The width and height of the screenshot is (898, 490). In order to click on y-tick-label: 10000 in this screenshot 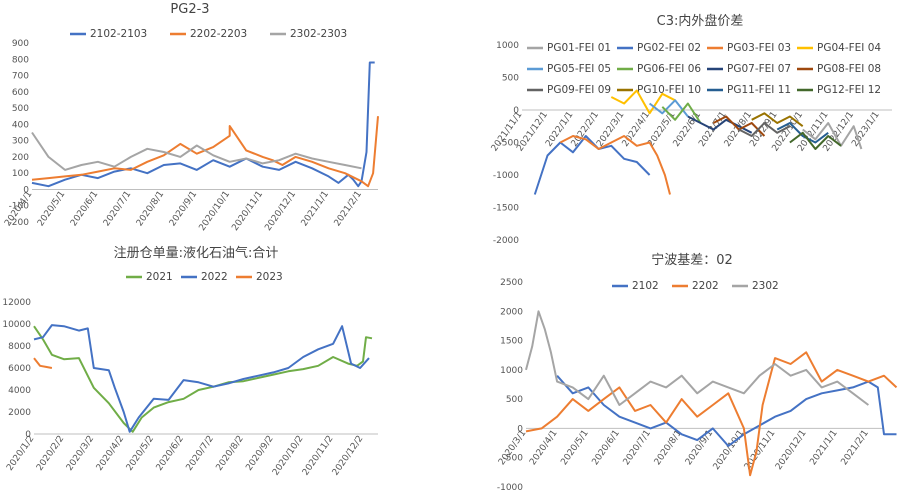, I will do `click(16, 325)`.